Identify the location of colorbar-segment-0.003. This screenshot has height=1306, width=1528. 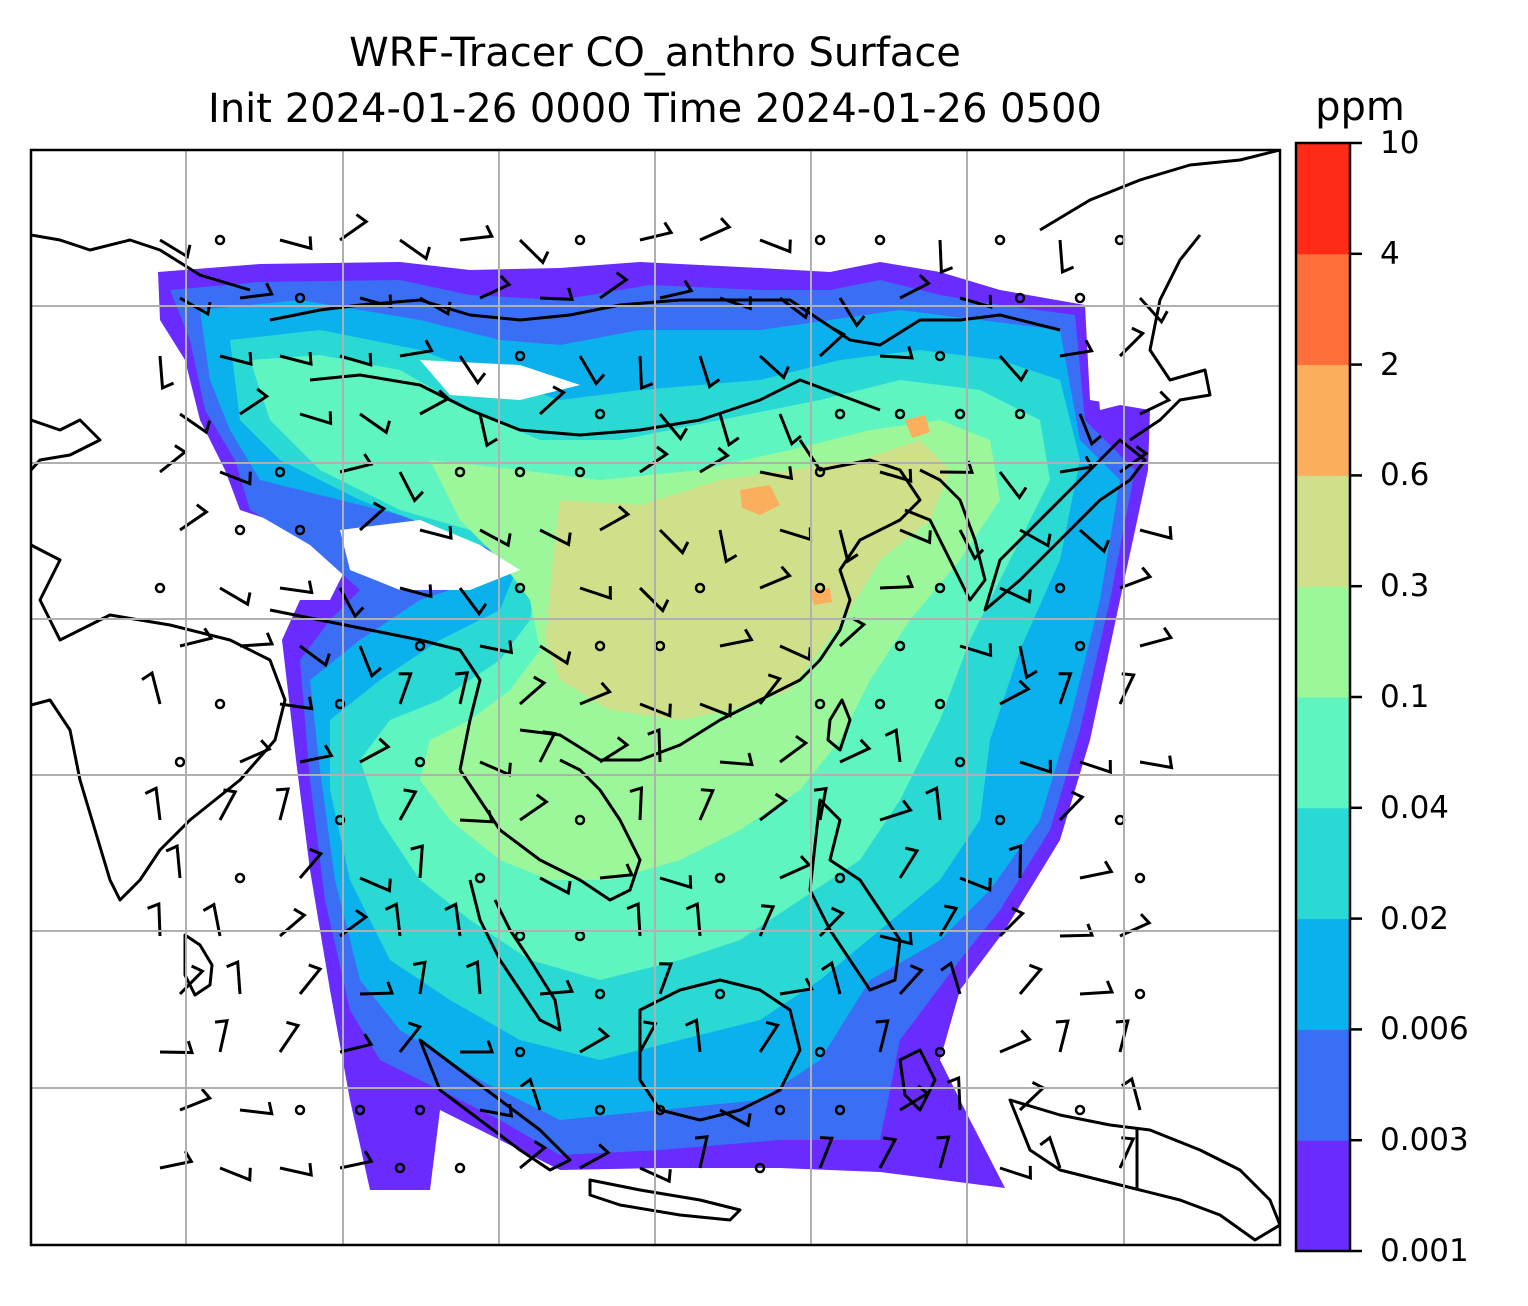
(1323, 1085).